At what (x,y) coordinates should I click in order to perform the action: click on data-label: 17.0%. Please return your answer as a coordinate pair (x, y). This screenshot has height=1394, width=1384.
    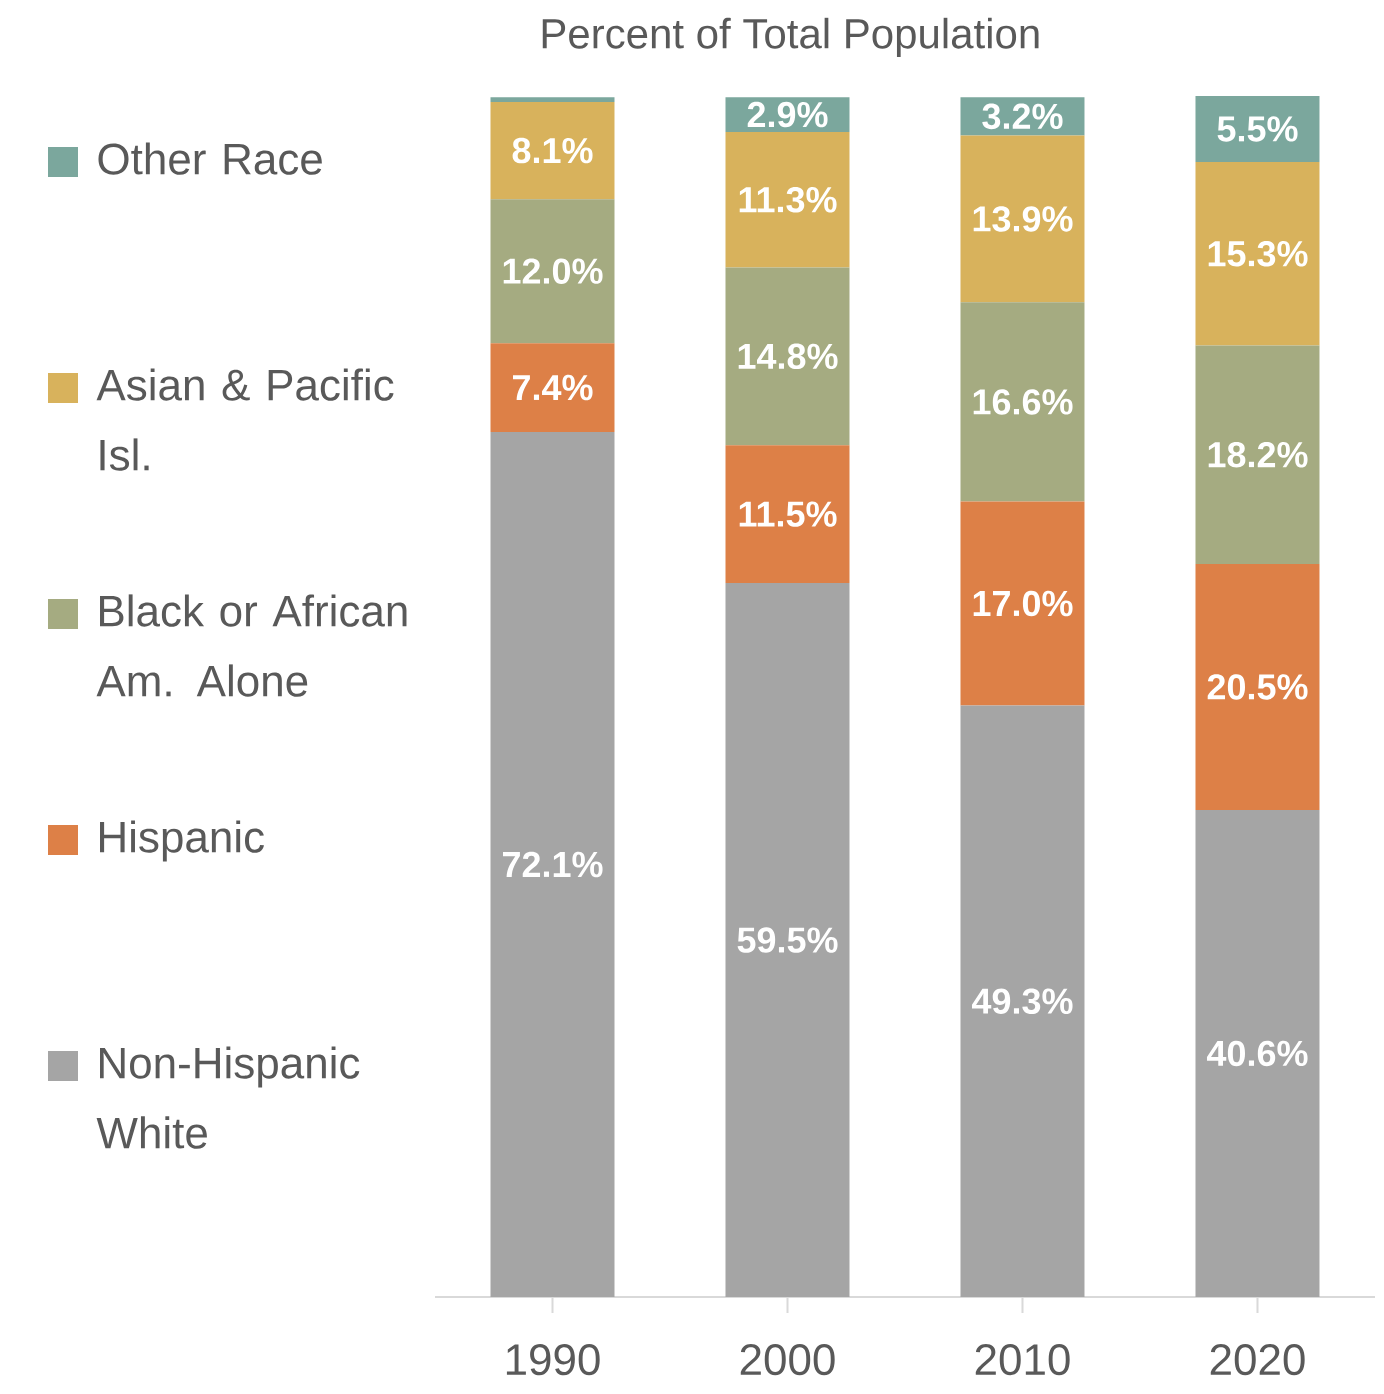
    Looking at the image, I should click on (1023, 603).